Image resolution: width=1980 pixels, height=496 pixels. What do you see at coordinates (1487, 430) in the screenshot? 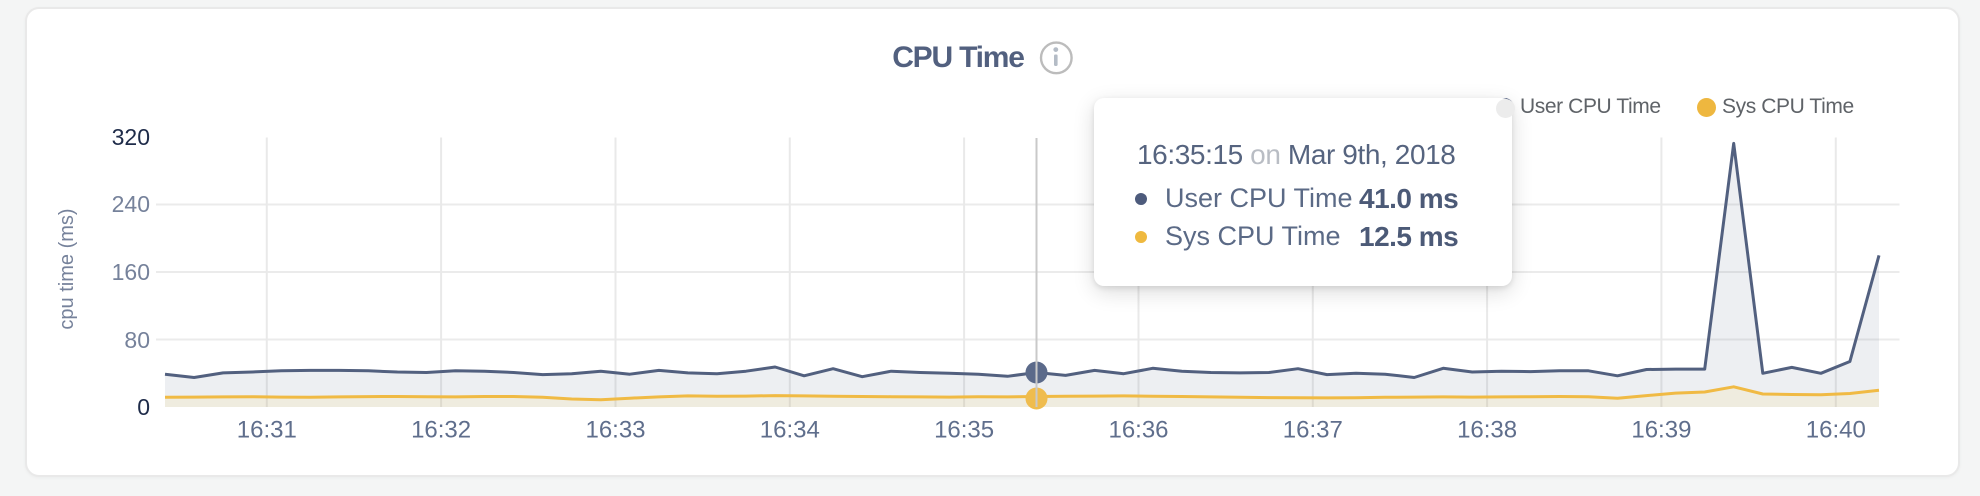
I see `svg-text: 16:38` at bounding box center [1487, 430].